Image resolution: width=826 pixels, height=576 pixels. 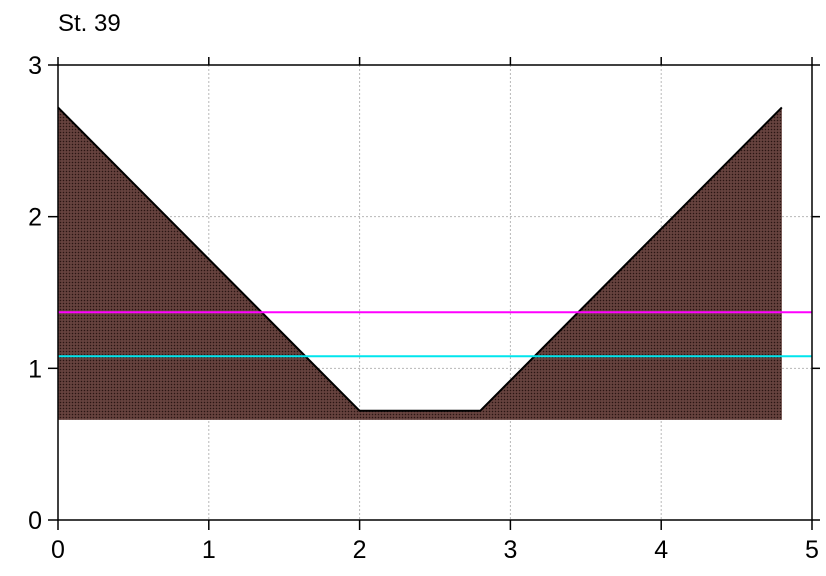 What do you see at coordinates (360, 550) in the screenshot?
I see `x-tick-label: 2` at bounding box center [360, 550].